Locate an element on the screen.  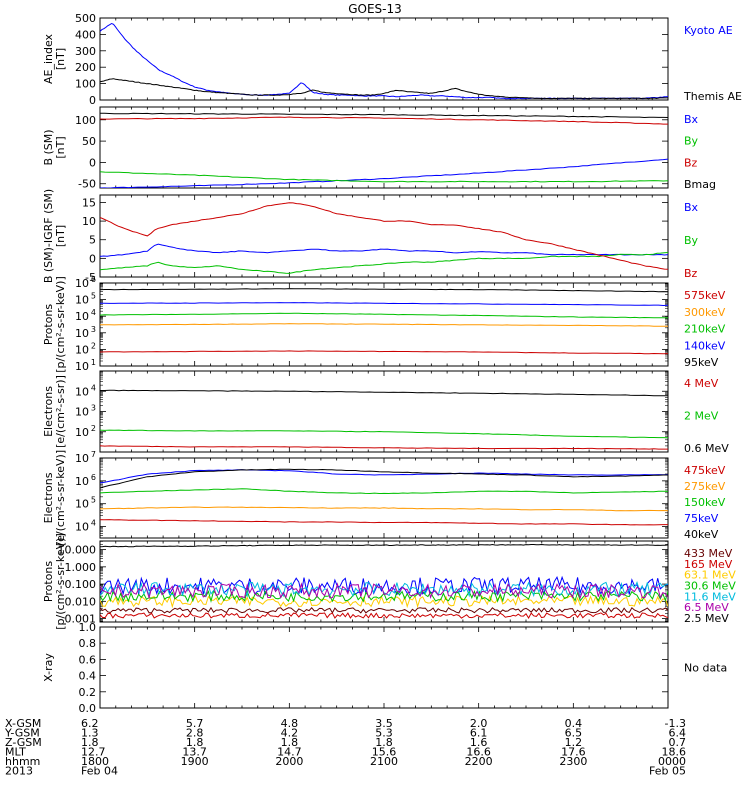
x-label-row-name: Z-GSM is located at coordinates (23, 742).